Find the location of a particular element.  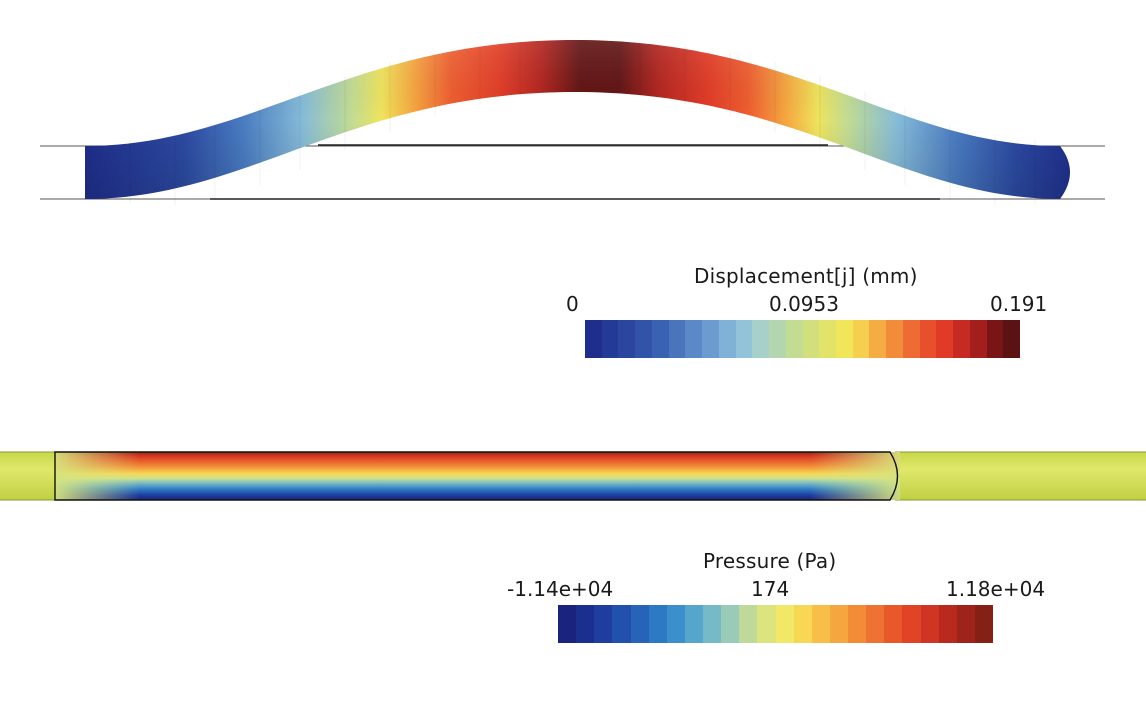

flexible-section-outline is located at coordinates (476, 476).